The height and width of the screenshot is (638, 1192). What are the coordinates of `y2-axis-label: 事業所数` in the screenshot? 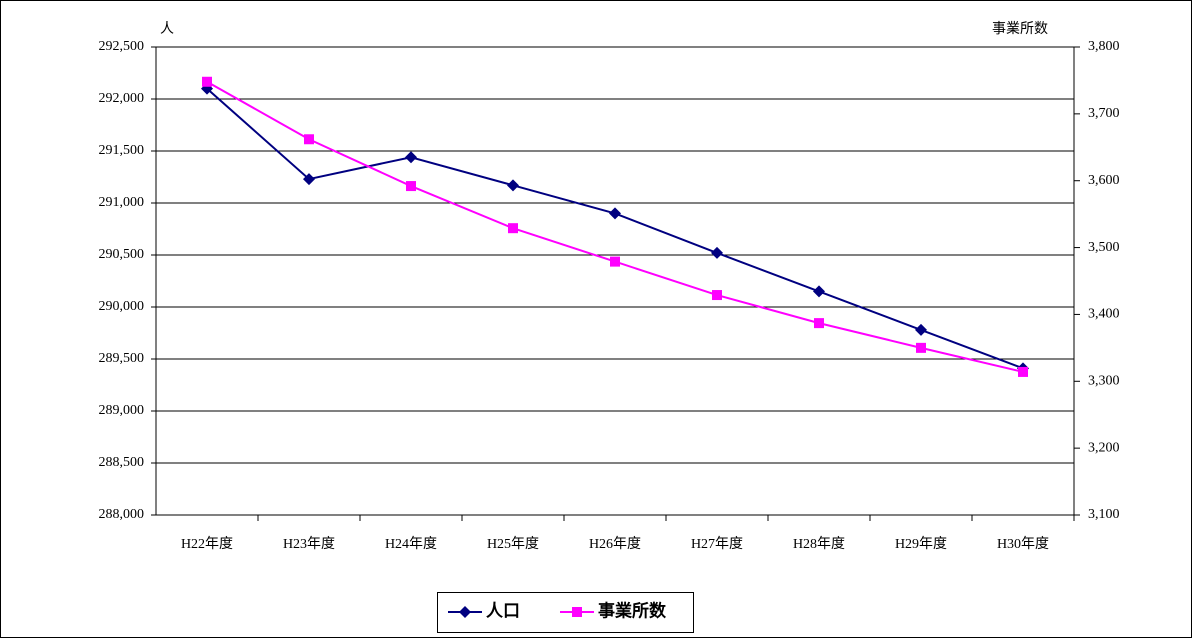 It's located at (1020, 29).